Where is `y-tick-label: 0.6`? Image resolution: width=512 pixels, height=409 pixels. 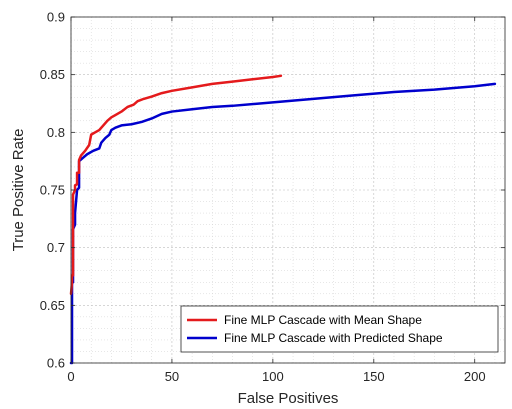
y-tick-label: 0.6 is located at coordinates (56, 363).